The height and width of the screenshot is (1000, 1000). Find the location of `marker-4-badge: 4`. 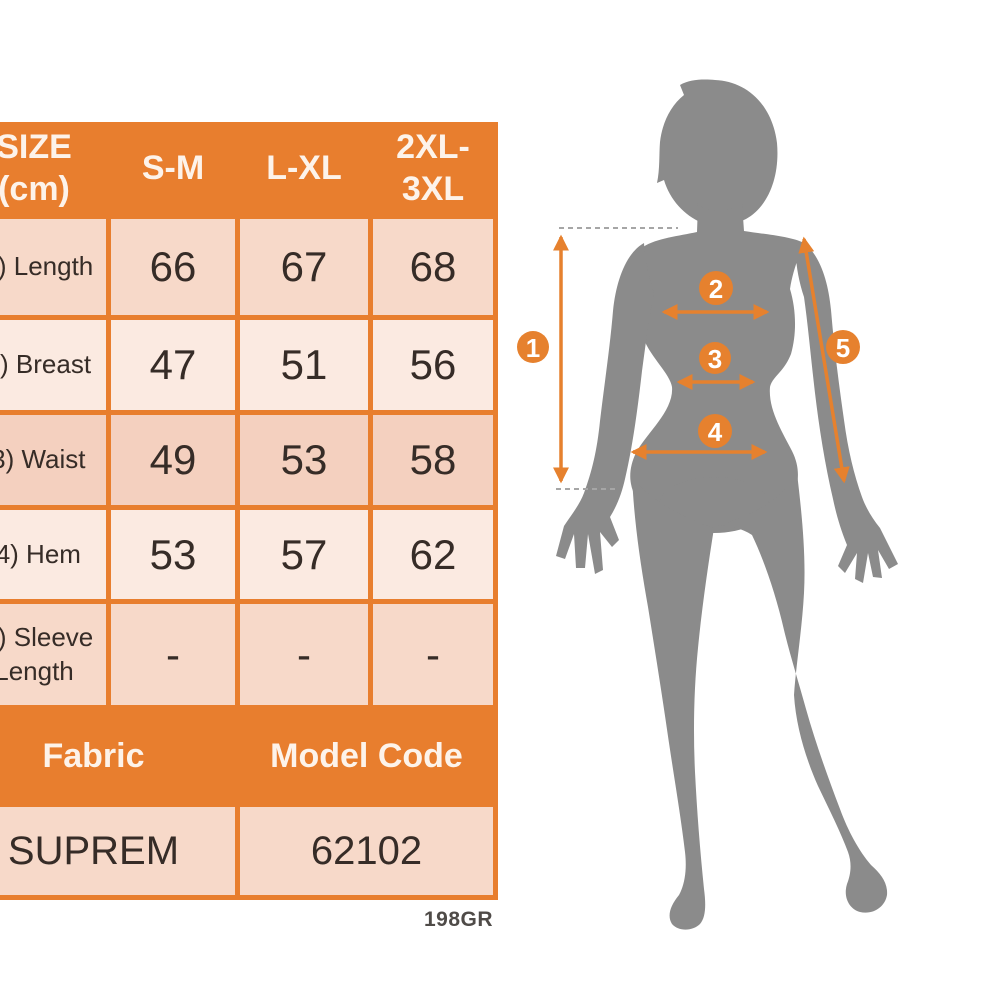

marker-4-badge: 4 is located at coordinates (715, 431).